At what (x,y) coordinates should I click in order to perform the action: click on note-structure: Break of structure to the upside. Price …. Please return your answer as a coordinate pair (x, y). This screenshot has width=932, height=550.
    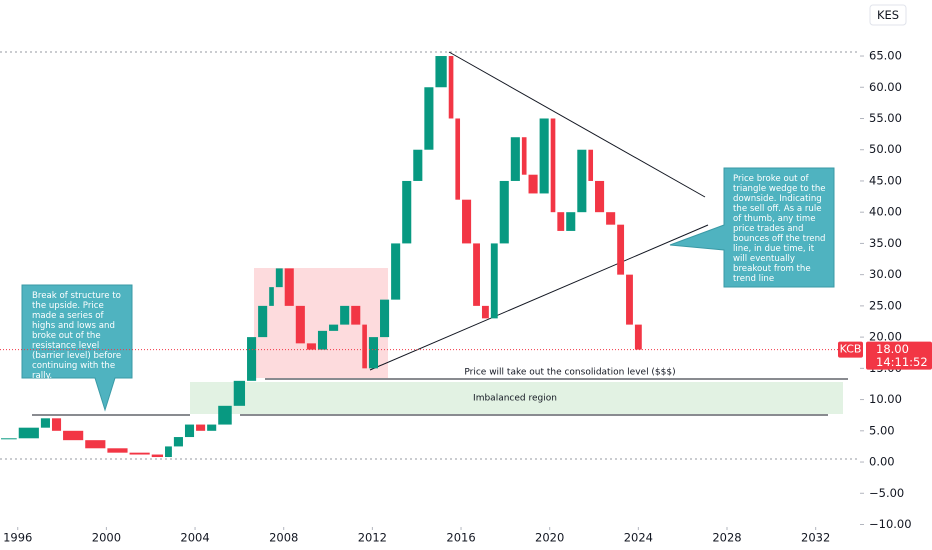
    Looking at the image, I should click on (77, 336).